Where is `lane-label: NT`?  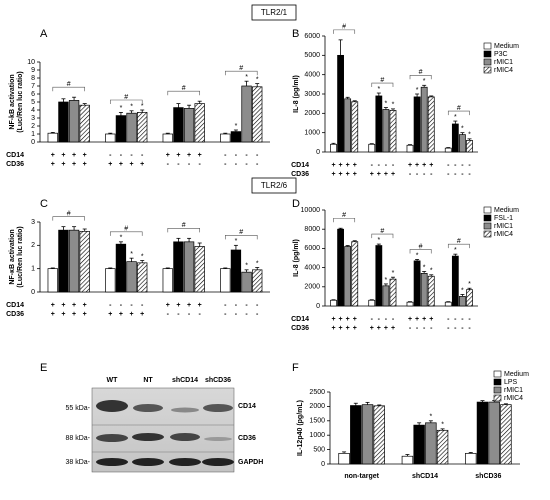 lane-label: NT is located at coordinates (148, 380).